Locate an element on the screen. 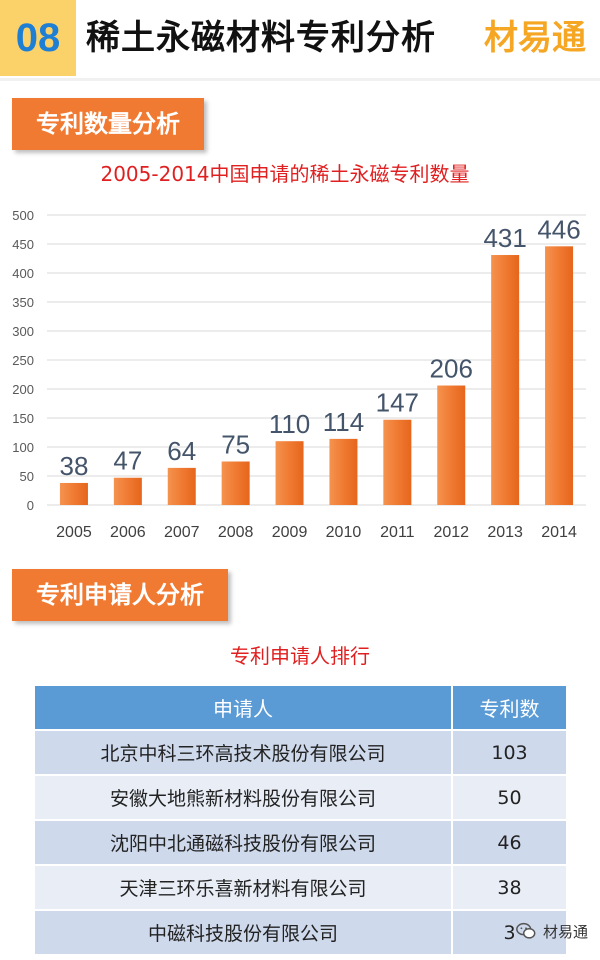 The width and height of the screenshot is (600, 960). applicant-name: 中磁科技股份有限公司 is located at coordinates (244, 932).